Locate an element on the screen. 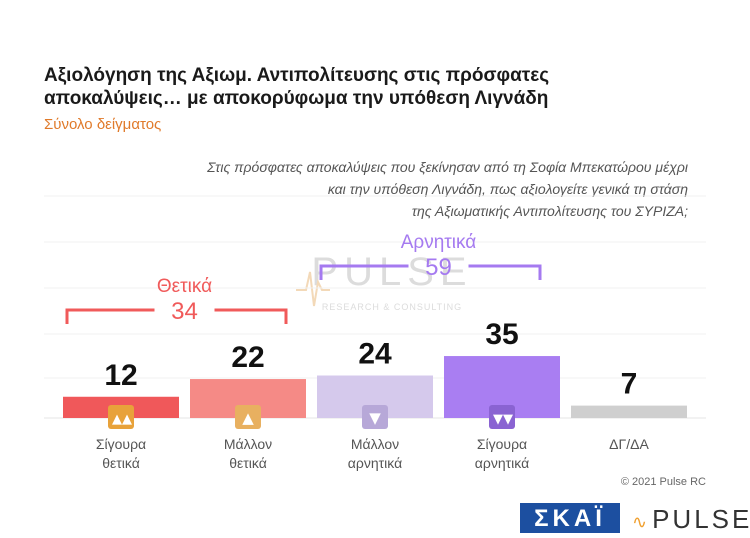 This screenshot has width=750, height=538. double-thumbs-down-icon: ▼▼ is located at coordinates (502, 417).